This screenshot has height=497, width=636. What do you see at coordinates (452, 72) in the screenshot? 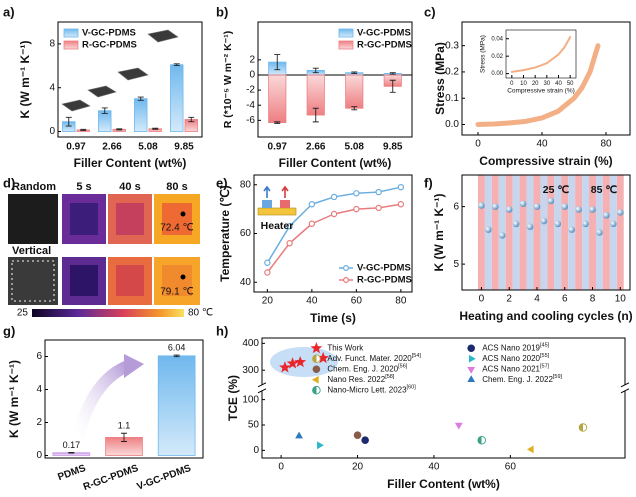
I see `y-tick-label: 0.2` at bounding box center [452, 72].